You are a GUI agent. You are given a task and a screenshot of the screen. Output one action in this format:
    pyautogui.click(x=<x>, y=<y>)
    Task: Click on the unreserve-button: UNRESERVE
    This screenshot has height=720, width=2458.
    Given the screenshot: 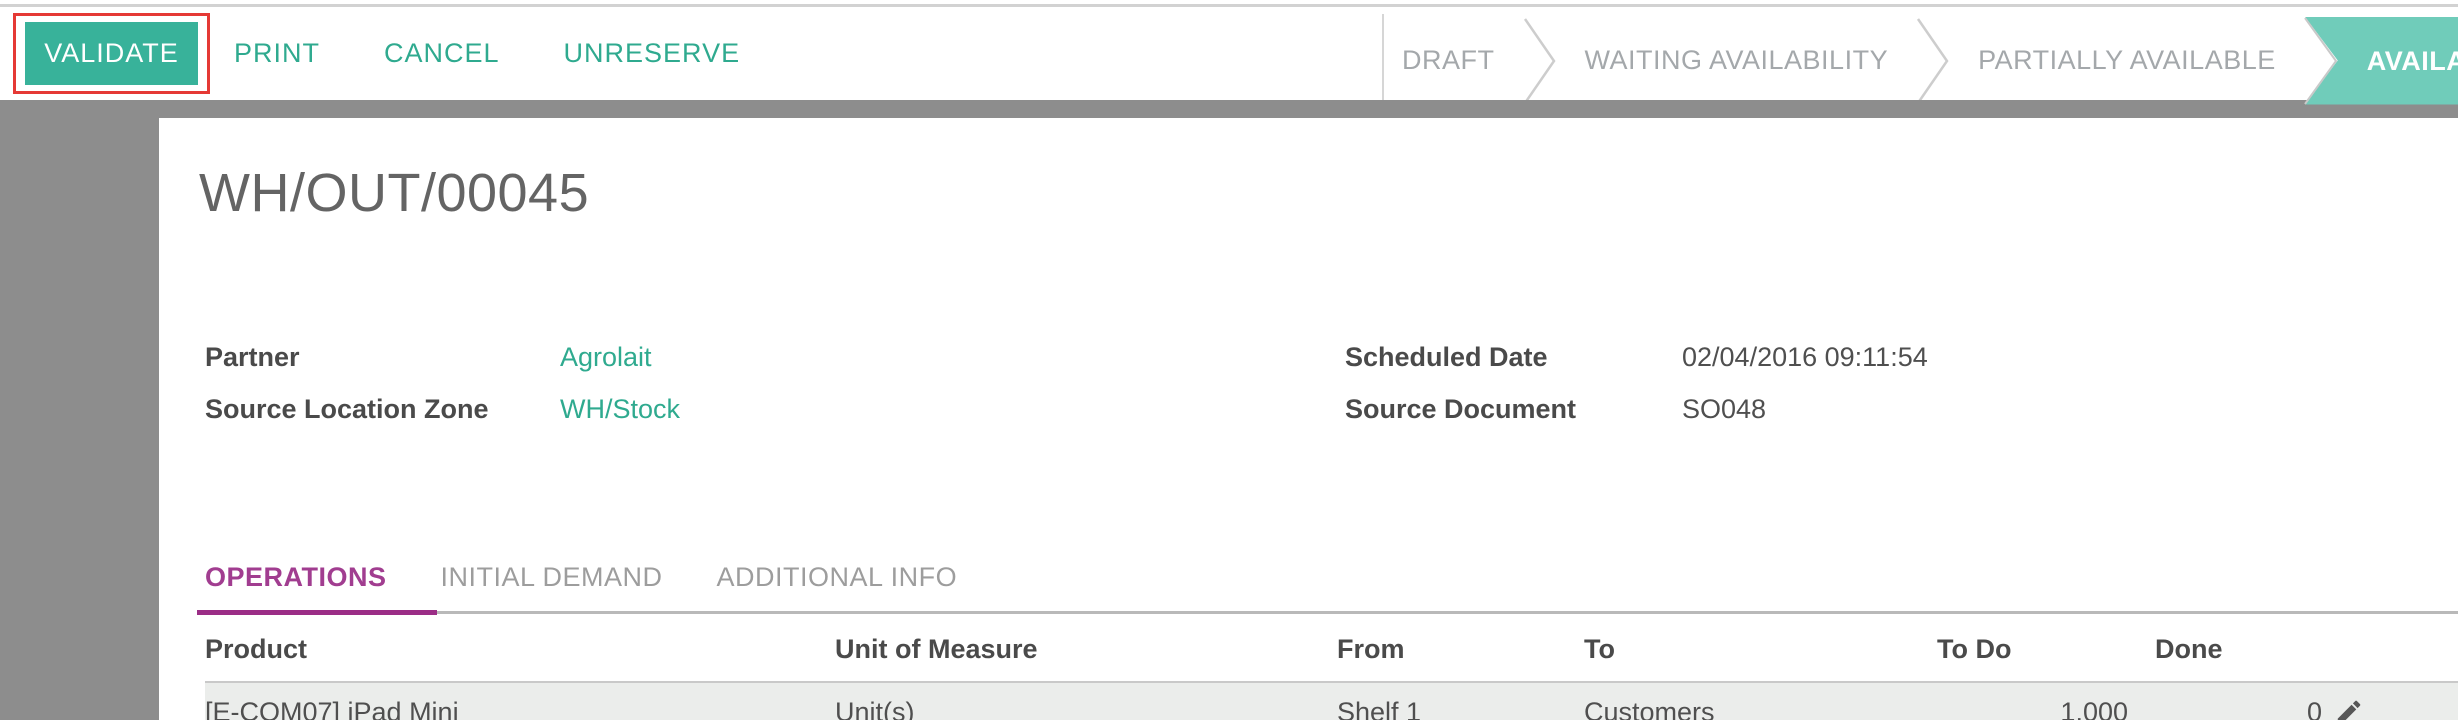 What is the action you would take?
    pyautogui.click(x=652, y=53)
    